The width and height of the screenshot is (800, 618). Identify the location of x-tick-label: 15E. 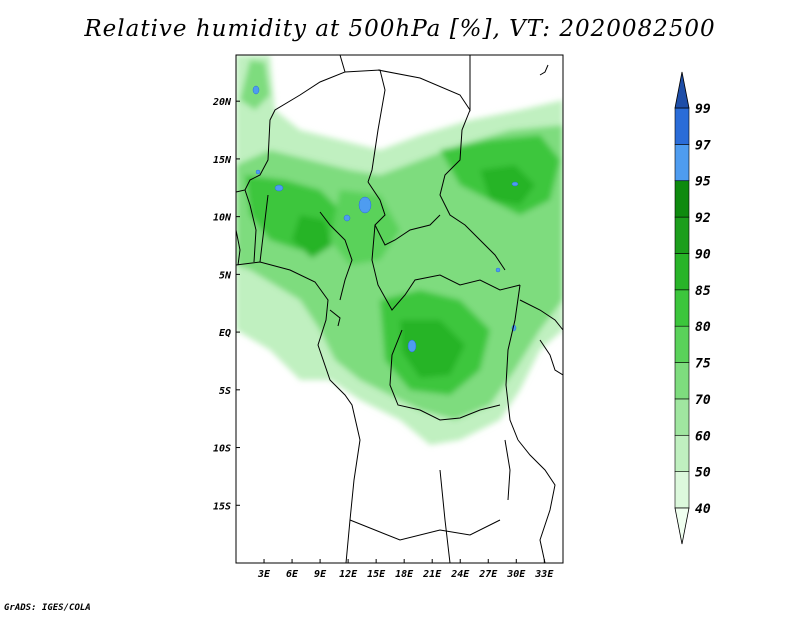
(376, 574).